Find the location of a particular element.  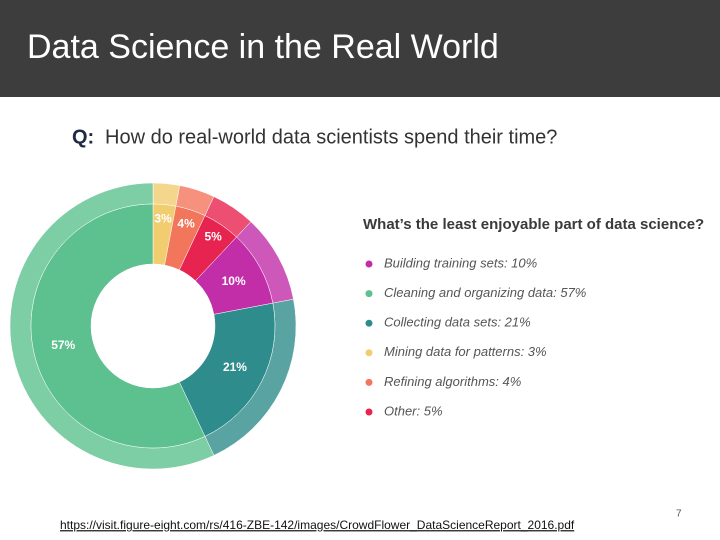

slice-label: 3% is located at coordinates (163, 219).